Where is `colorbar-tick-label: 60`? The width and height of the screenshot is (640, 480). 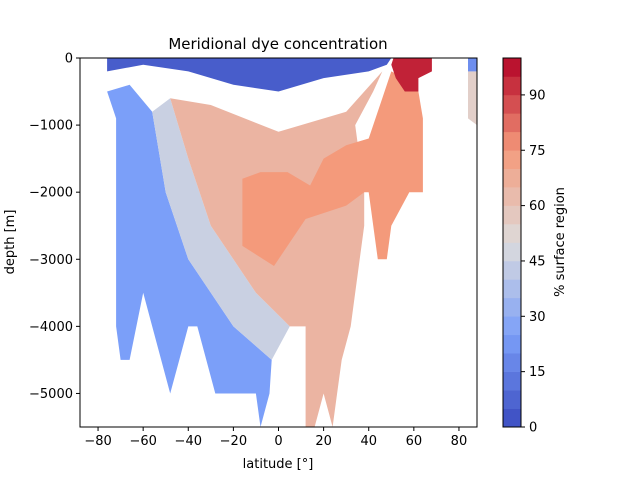 colorbar-tick-label: 60 is located at coordinates (537, 206).